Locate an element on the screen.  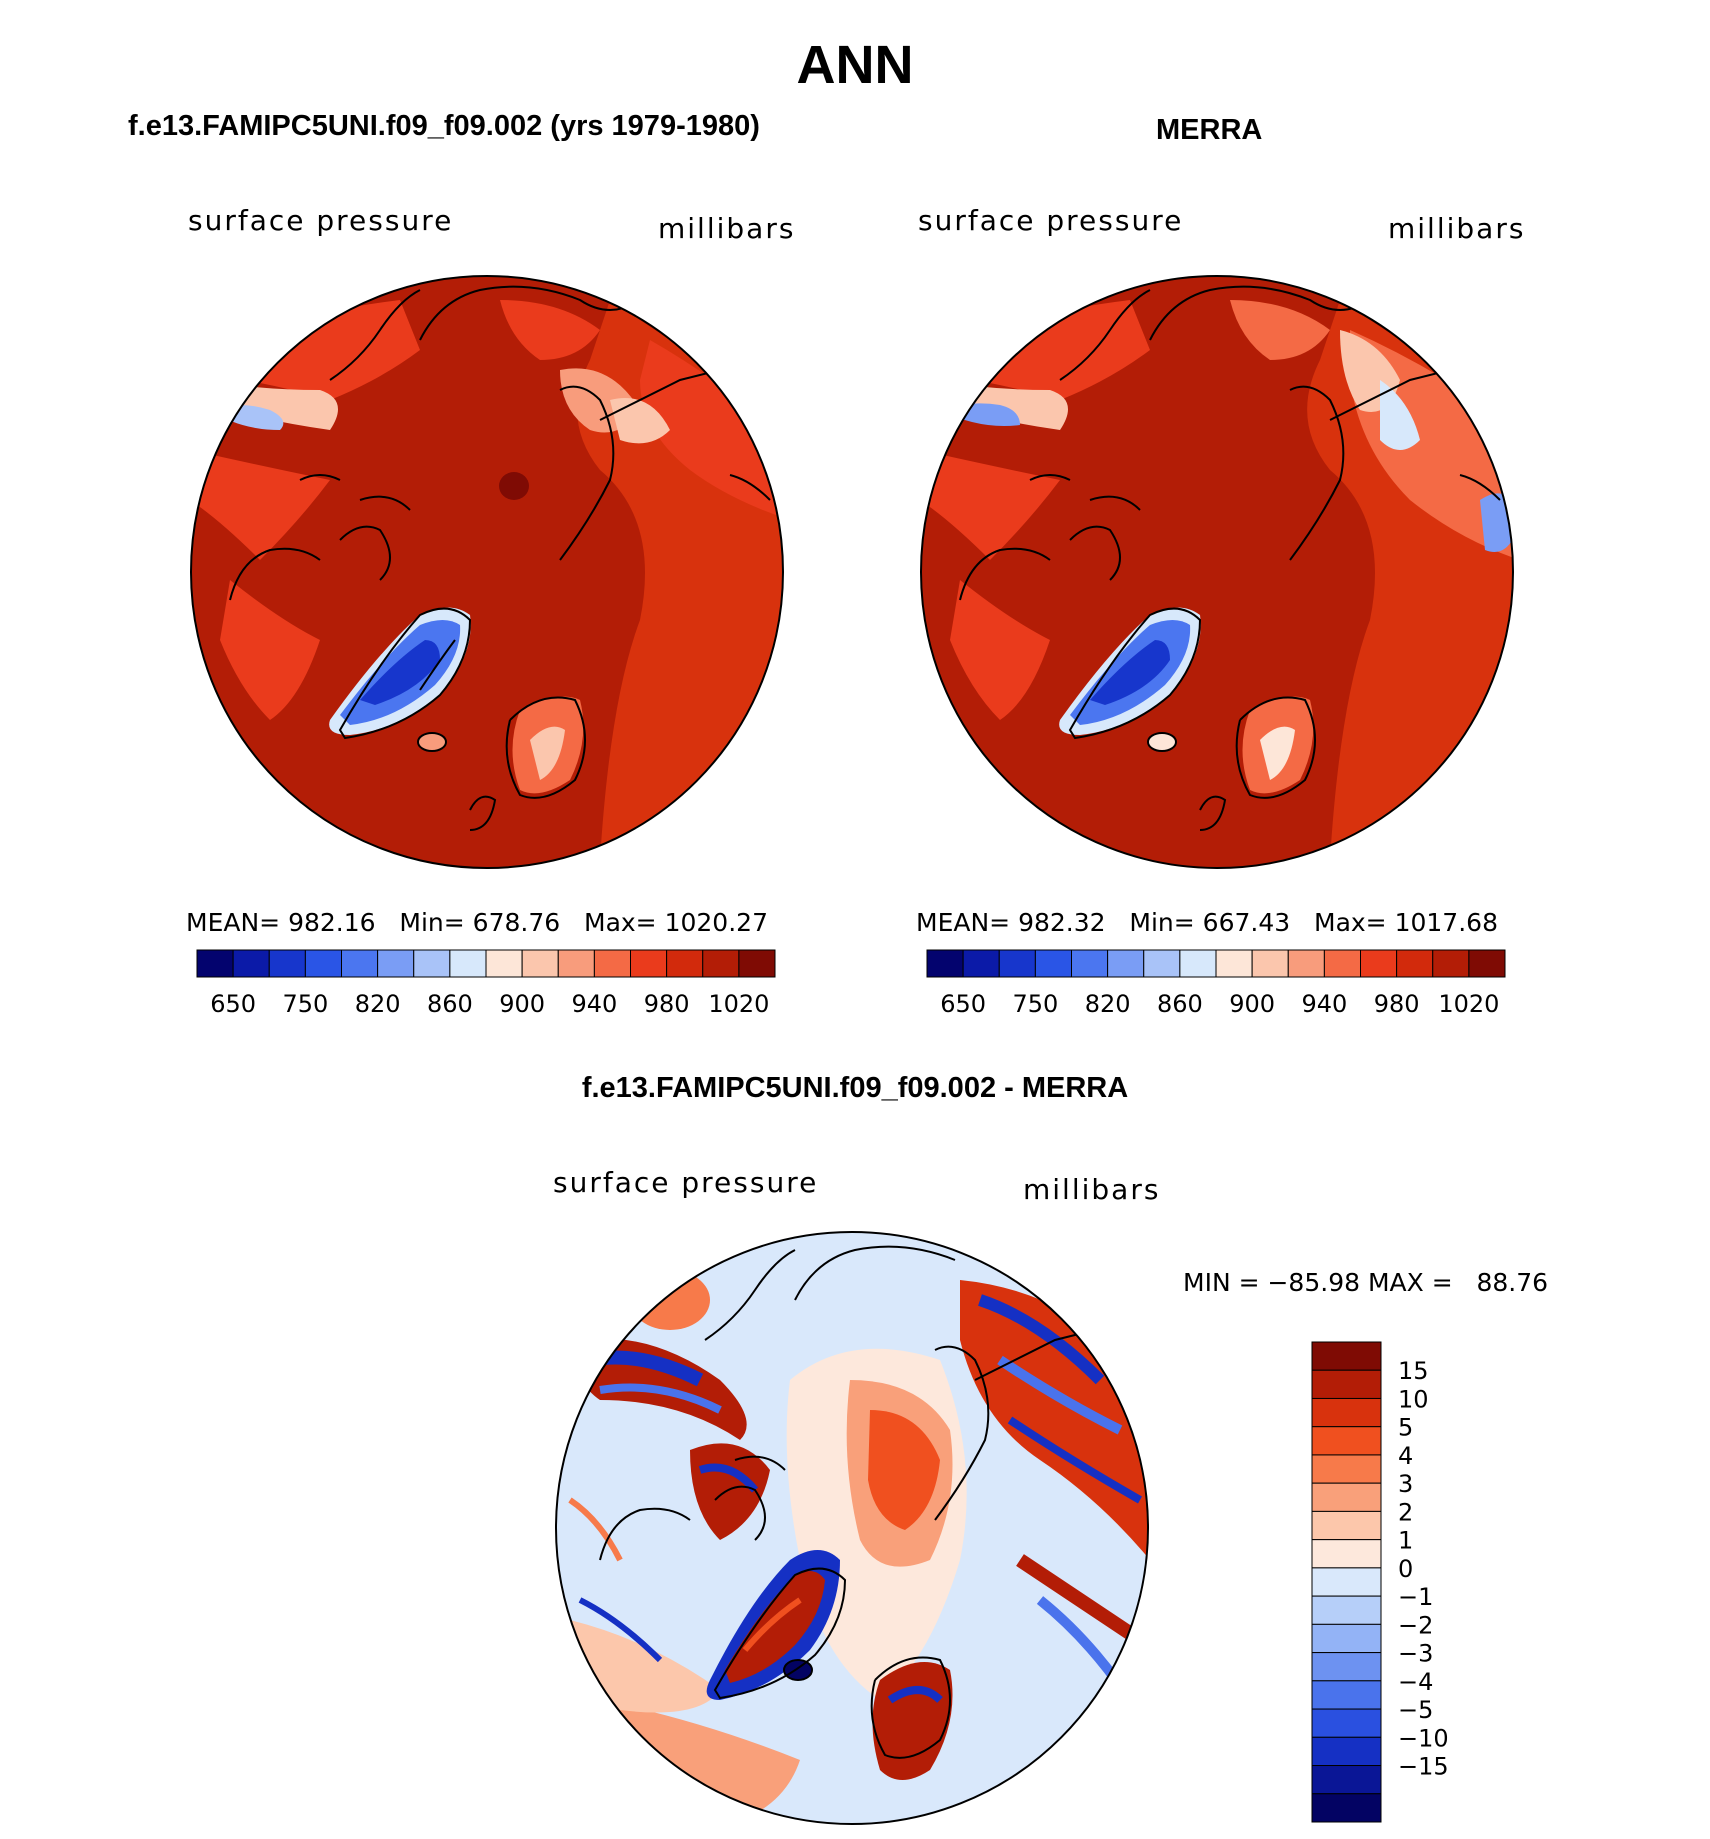
units-label-model: millibars is located at coordinates (727, 228).